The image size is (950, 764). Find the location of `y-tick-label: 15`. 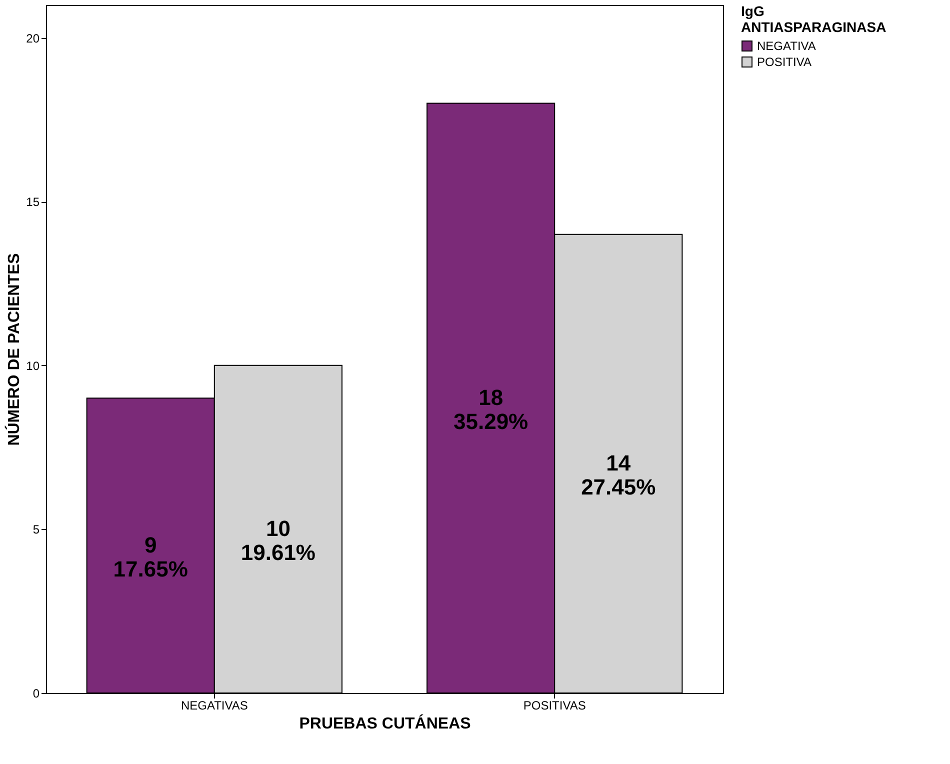

y-tick-label: 15 is located at coordinates (33, 202).